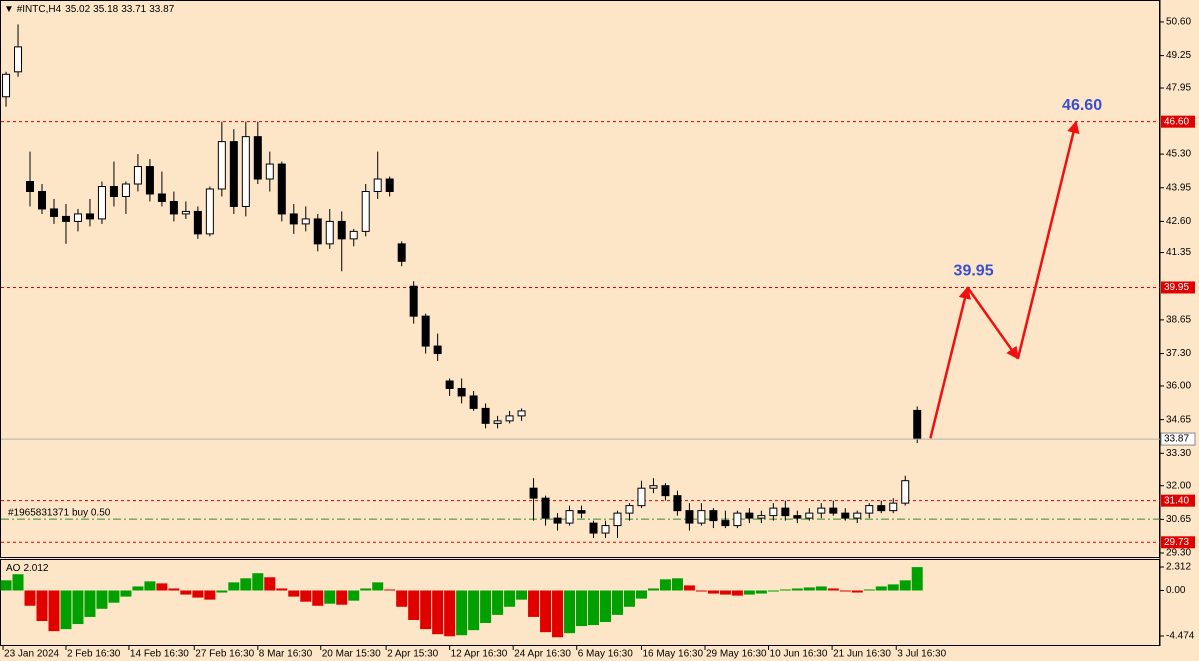 This screenshot has width=1199, height=661. Describe the element at coordinates (10, 9) in the screenshot. I see `header-arrow: ▼` at that location.